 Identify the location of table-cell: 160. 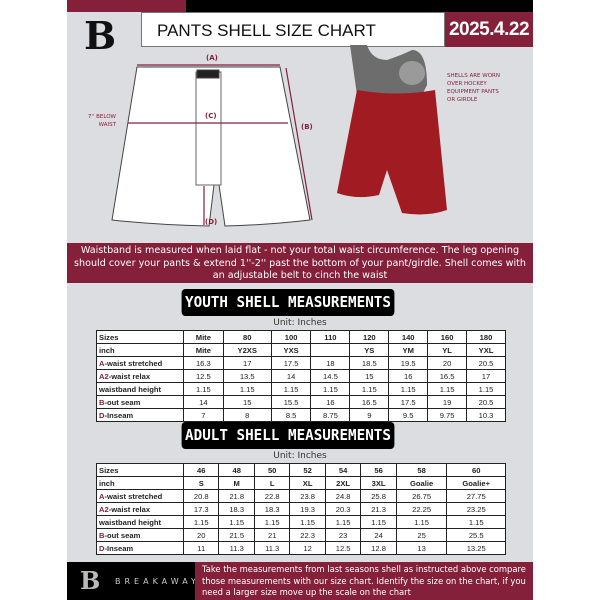
(447, 337).